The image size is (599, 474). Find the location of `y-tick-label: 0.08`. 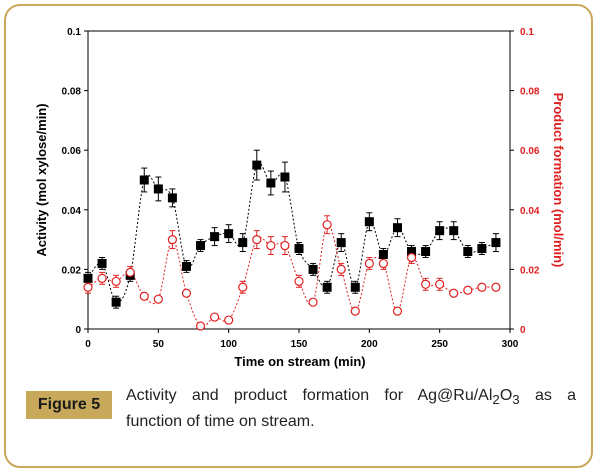

y-tick-label: 0.08 is located at coordinates (72, 92).